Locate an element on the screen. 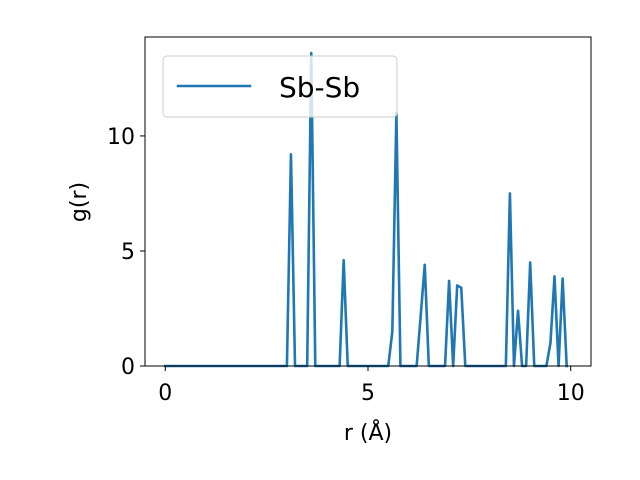 Image resolution: width=640 pixels, height=480 pixels. legend: Sb-Sb is located at coordinates (280, 86).